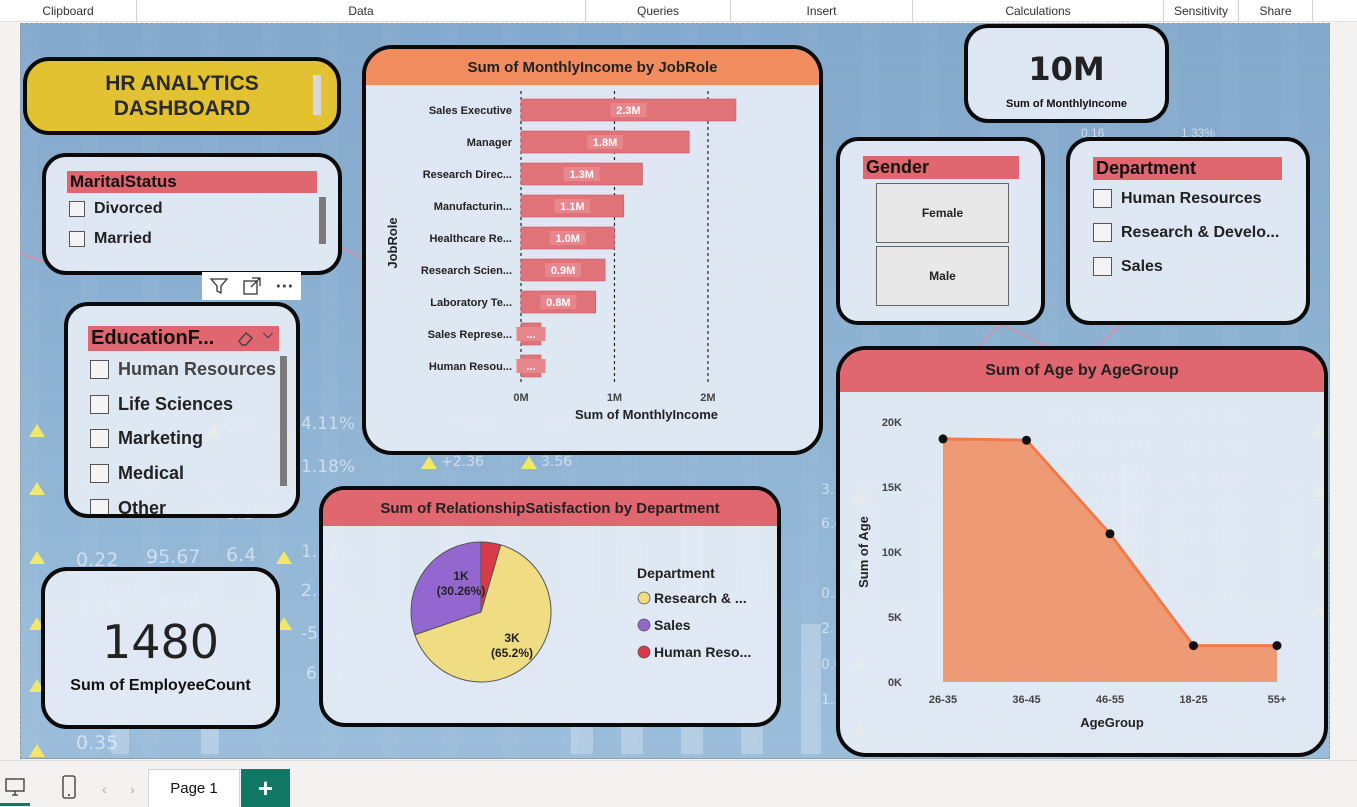  I want to click on ribbon-group-sensitivity: Sensitivity, so click(1201, 11).